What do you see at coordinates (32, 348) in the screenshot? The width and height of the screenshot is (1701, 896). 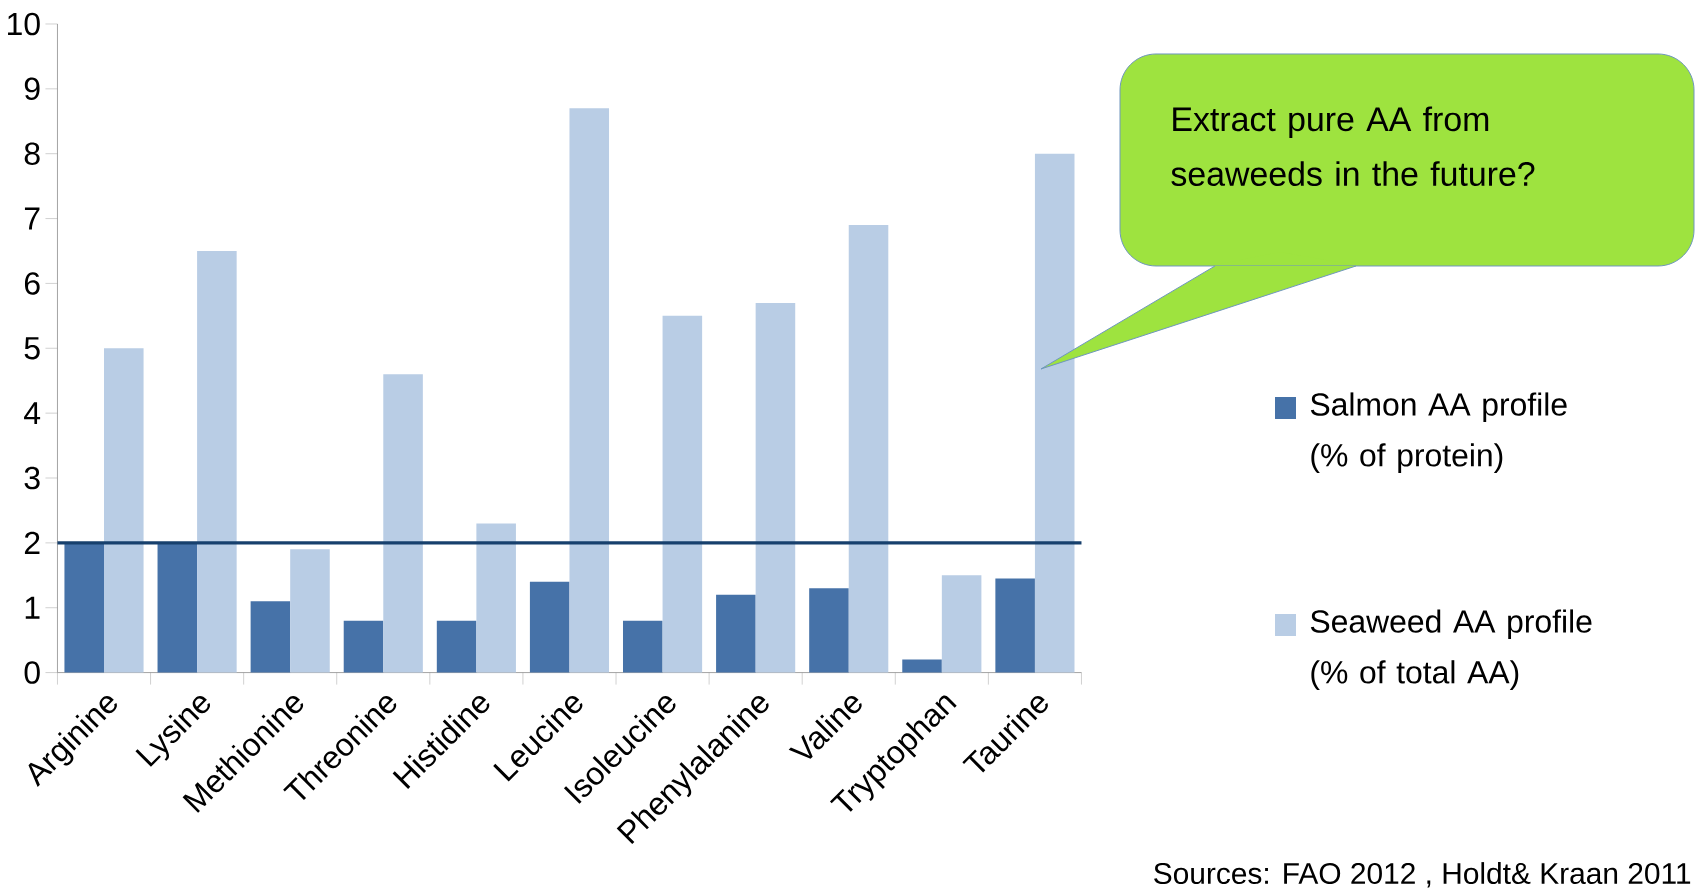 I see `y-tick-label: 5` at bounding box center [32, 348].